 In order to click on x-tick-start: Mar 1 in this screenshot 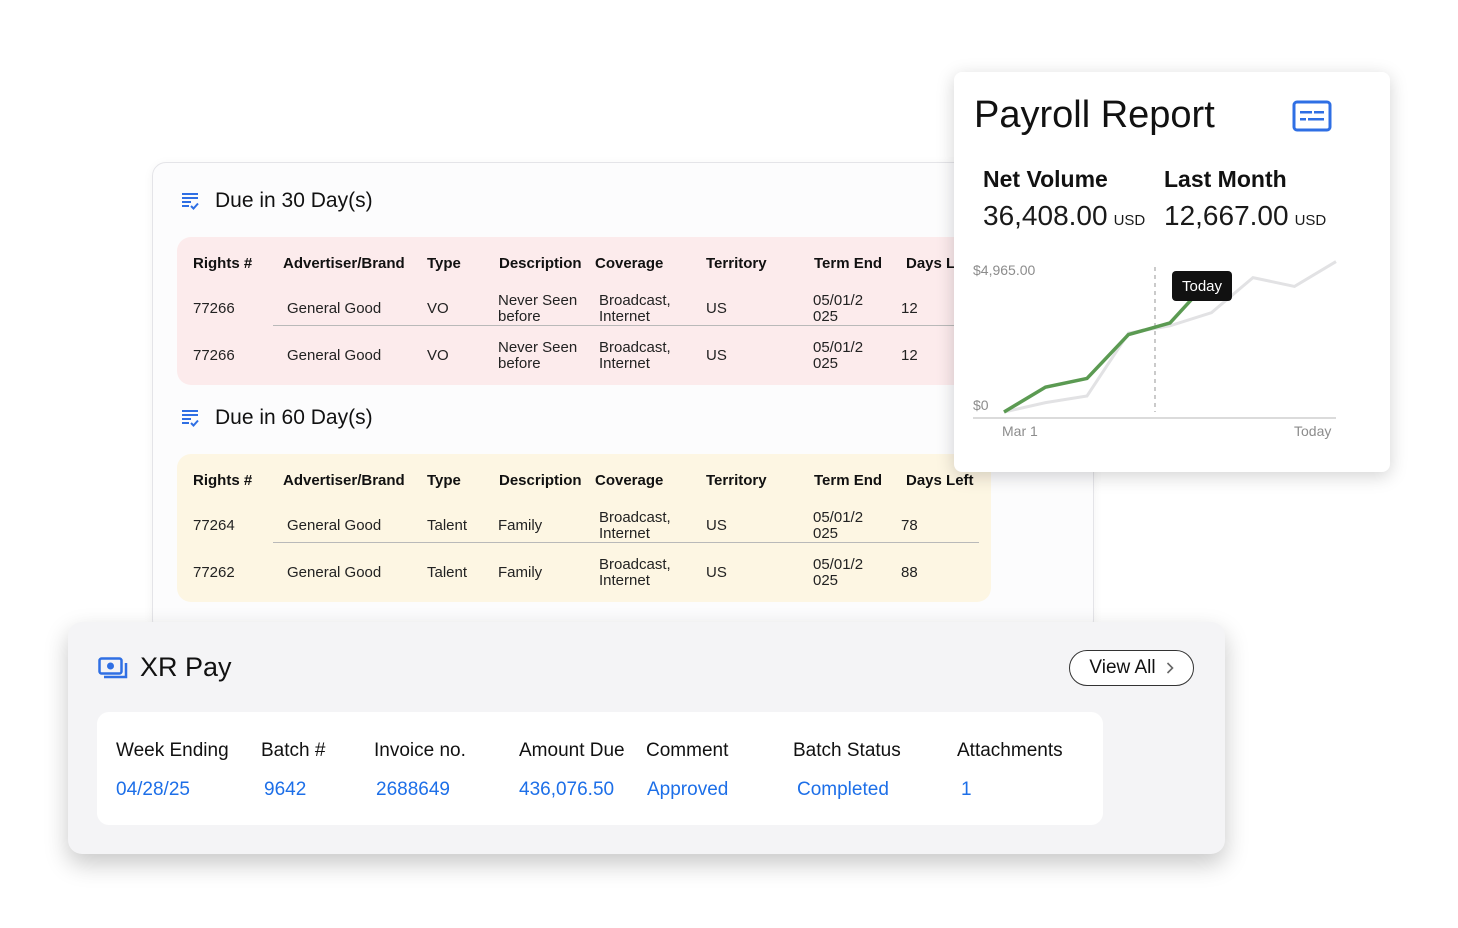, I will do `click(1020, 431)`.